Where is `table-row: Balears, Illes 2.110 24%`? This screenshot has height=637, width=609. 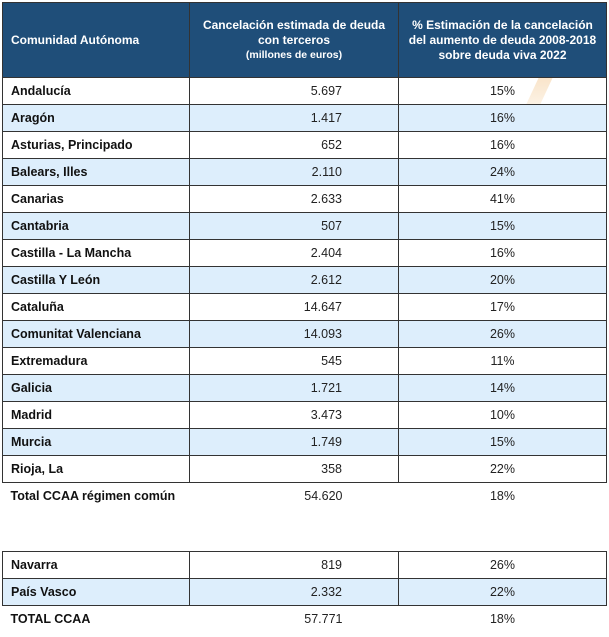 table-row: Balears, Illes 2.110 24% is located at coordinates (304, 172).